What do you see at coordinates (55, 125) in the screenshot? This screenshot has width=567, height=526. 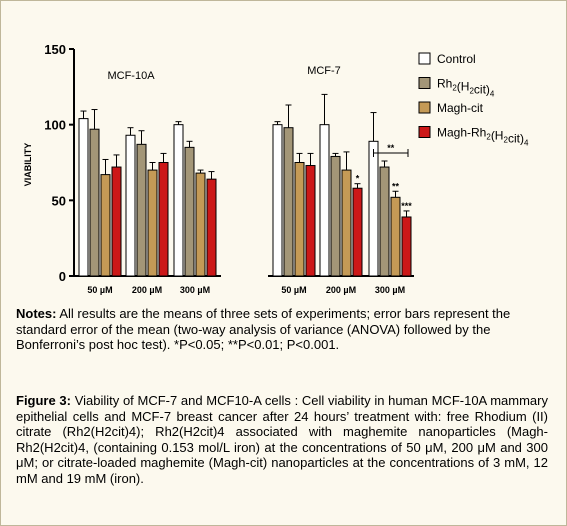 I see `y-tick-label-100: 100` at bounding box center [55, 125].